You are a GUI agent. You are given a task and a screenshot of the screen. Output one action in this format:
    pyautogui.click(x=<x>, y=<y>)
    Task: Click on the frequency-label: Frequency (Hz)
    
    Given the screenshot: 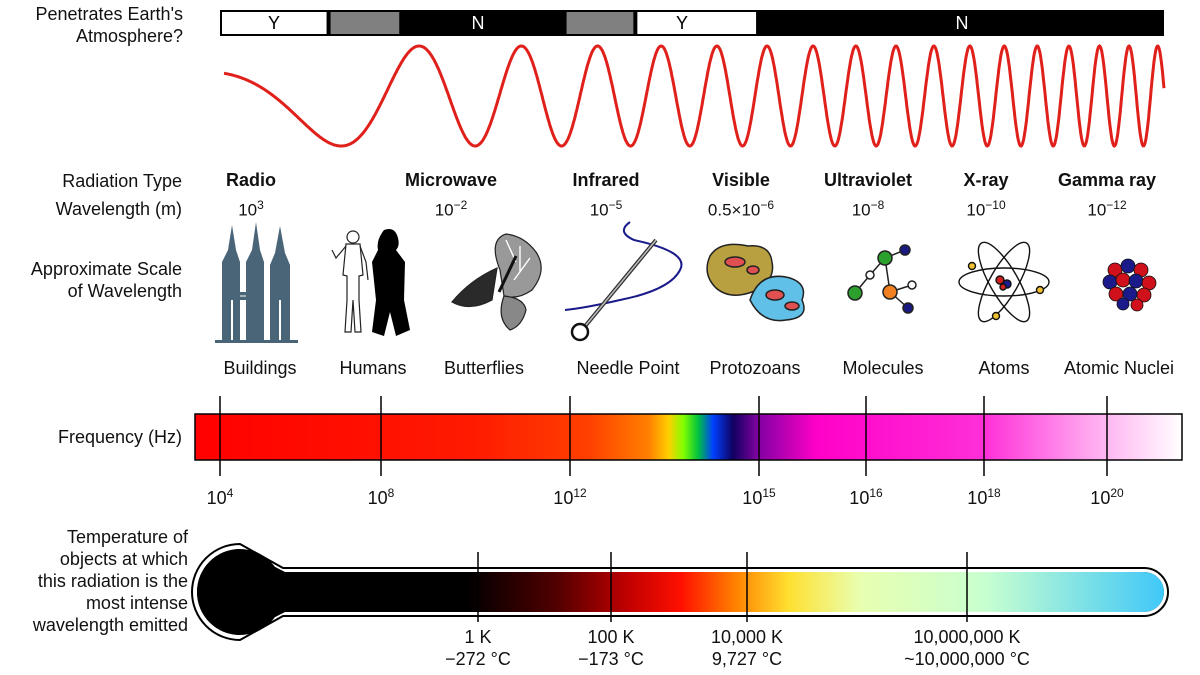 What is the action you would take?
    pyautogui.click(x=119, y=437)
    